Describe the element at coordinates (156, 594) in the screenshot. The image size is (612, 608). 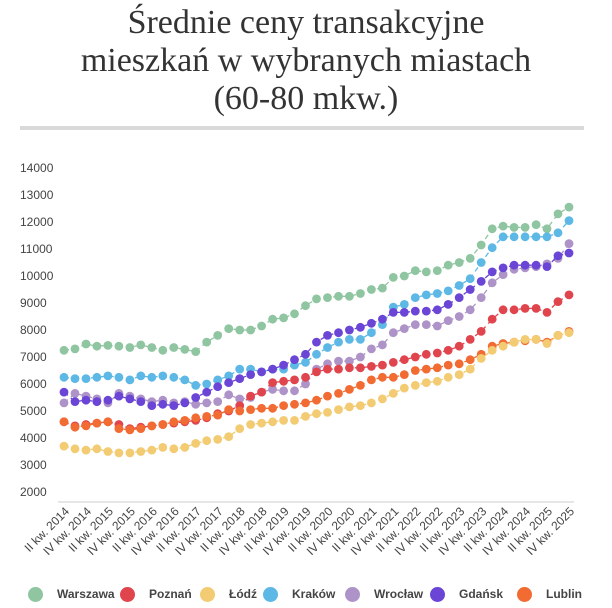
I see `legend-item-poznan: Poznań` at that location.